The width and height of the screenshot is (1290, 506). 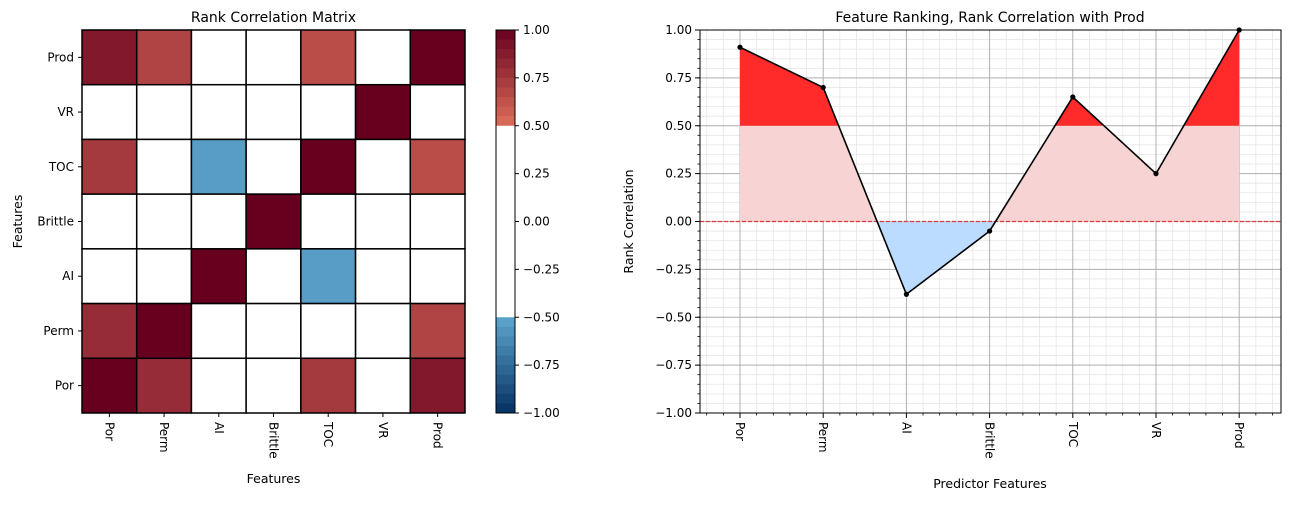 I want to click on line-chart-y-ticks: 1.00 0.75 0.50 0.25 0.00 −0.25 −0.50 −0.75 −1.00, so click(x=677, y=221).